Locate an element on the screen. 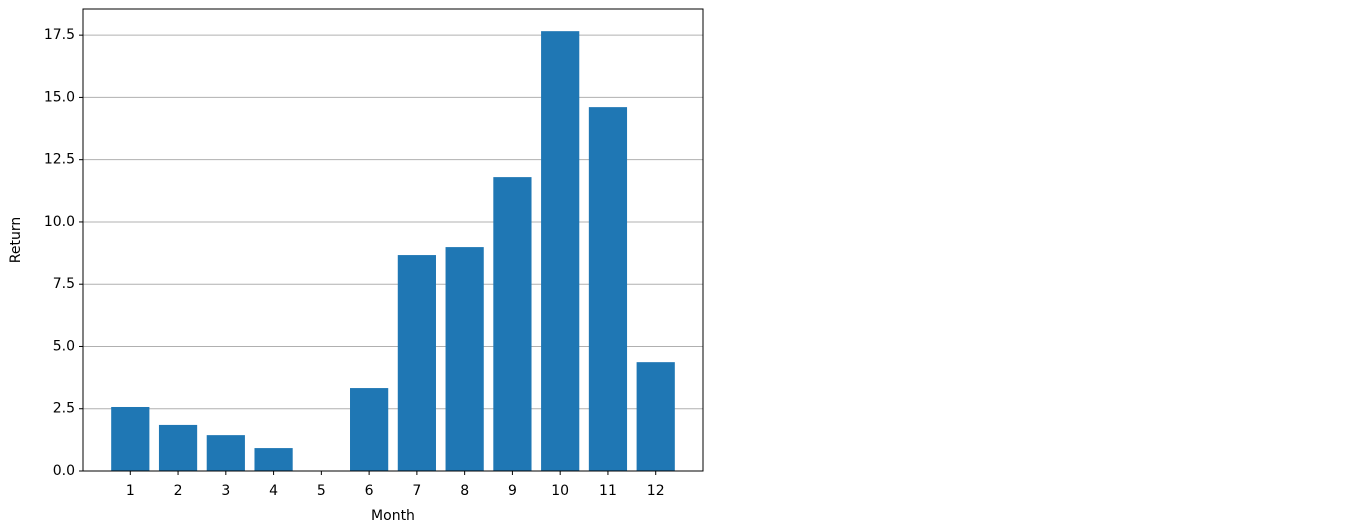  x-tick-label: 2 is located at coordinates (178, 491).